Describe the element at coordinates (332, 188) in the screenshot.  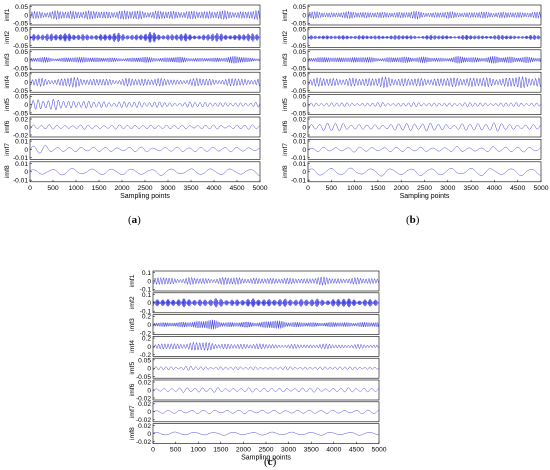
I see `x-tick-label: 500` at that location.